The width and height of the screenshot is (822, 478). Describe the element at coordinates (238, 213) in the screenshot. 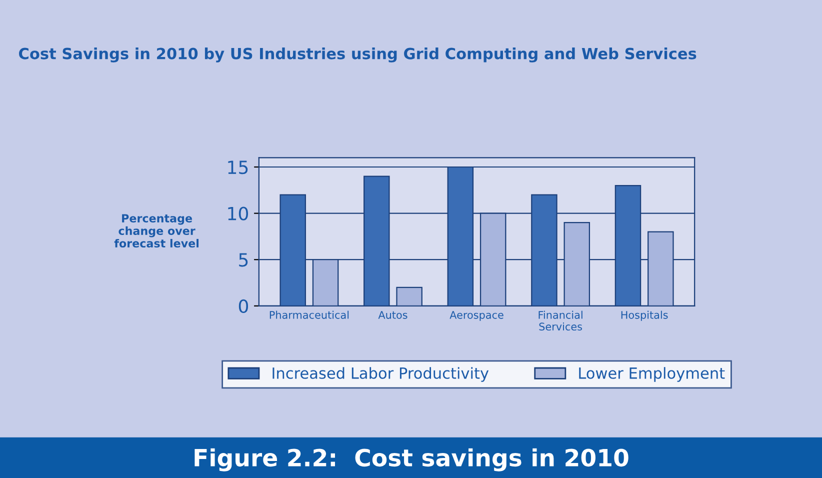

I see `y-tick-label: 10` at that location.